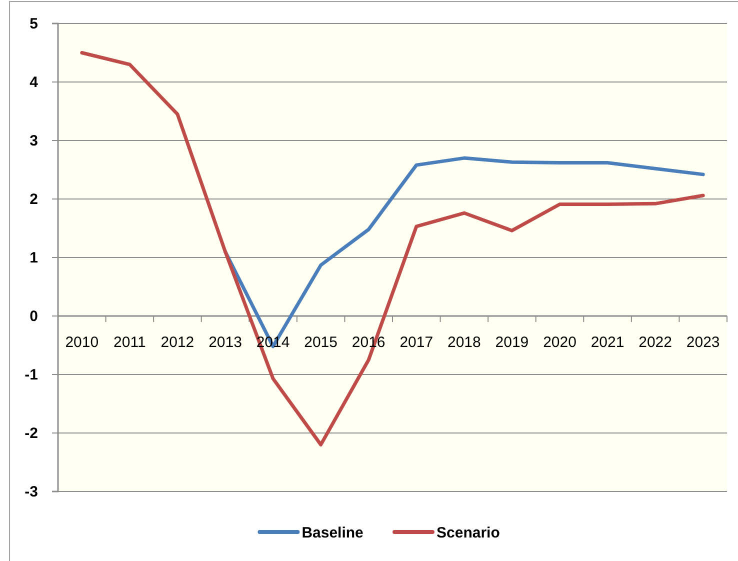 The image size is (738, 561). I want to click on x-tick-label: 2018, so click(464, 342).